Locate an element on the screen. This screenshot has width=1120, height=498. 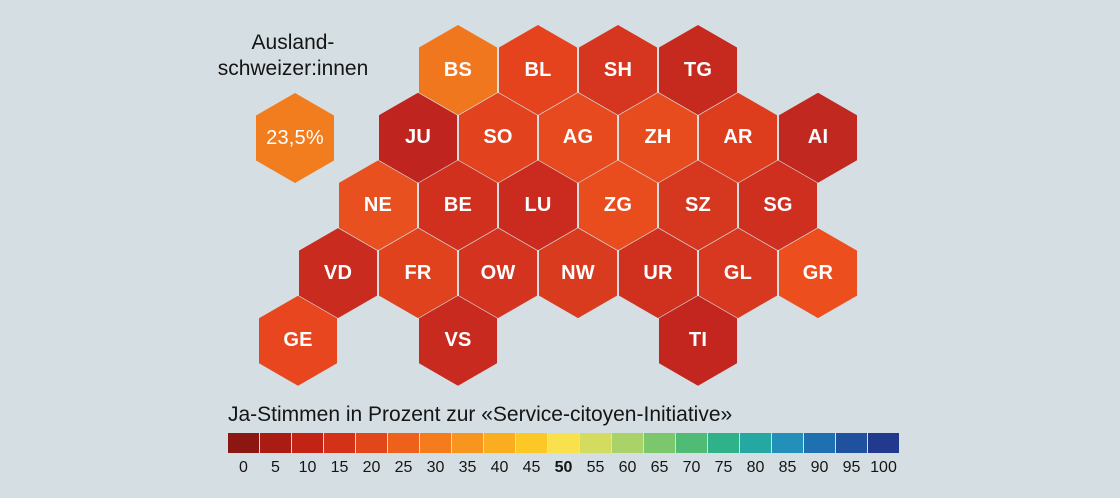
canton-code-label: BE is located at coordinates (458, 204).